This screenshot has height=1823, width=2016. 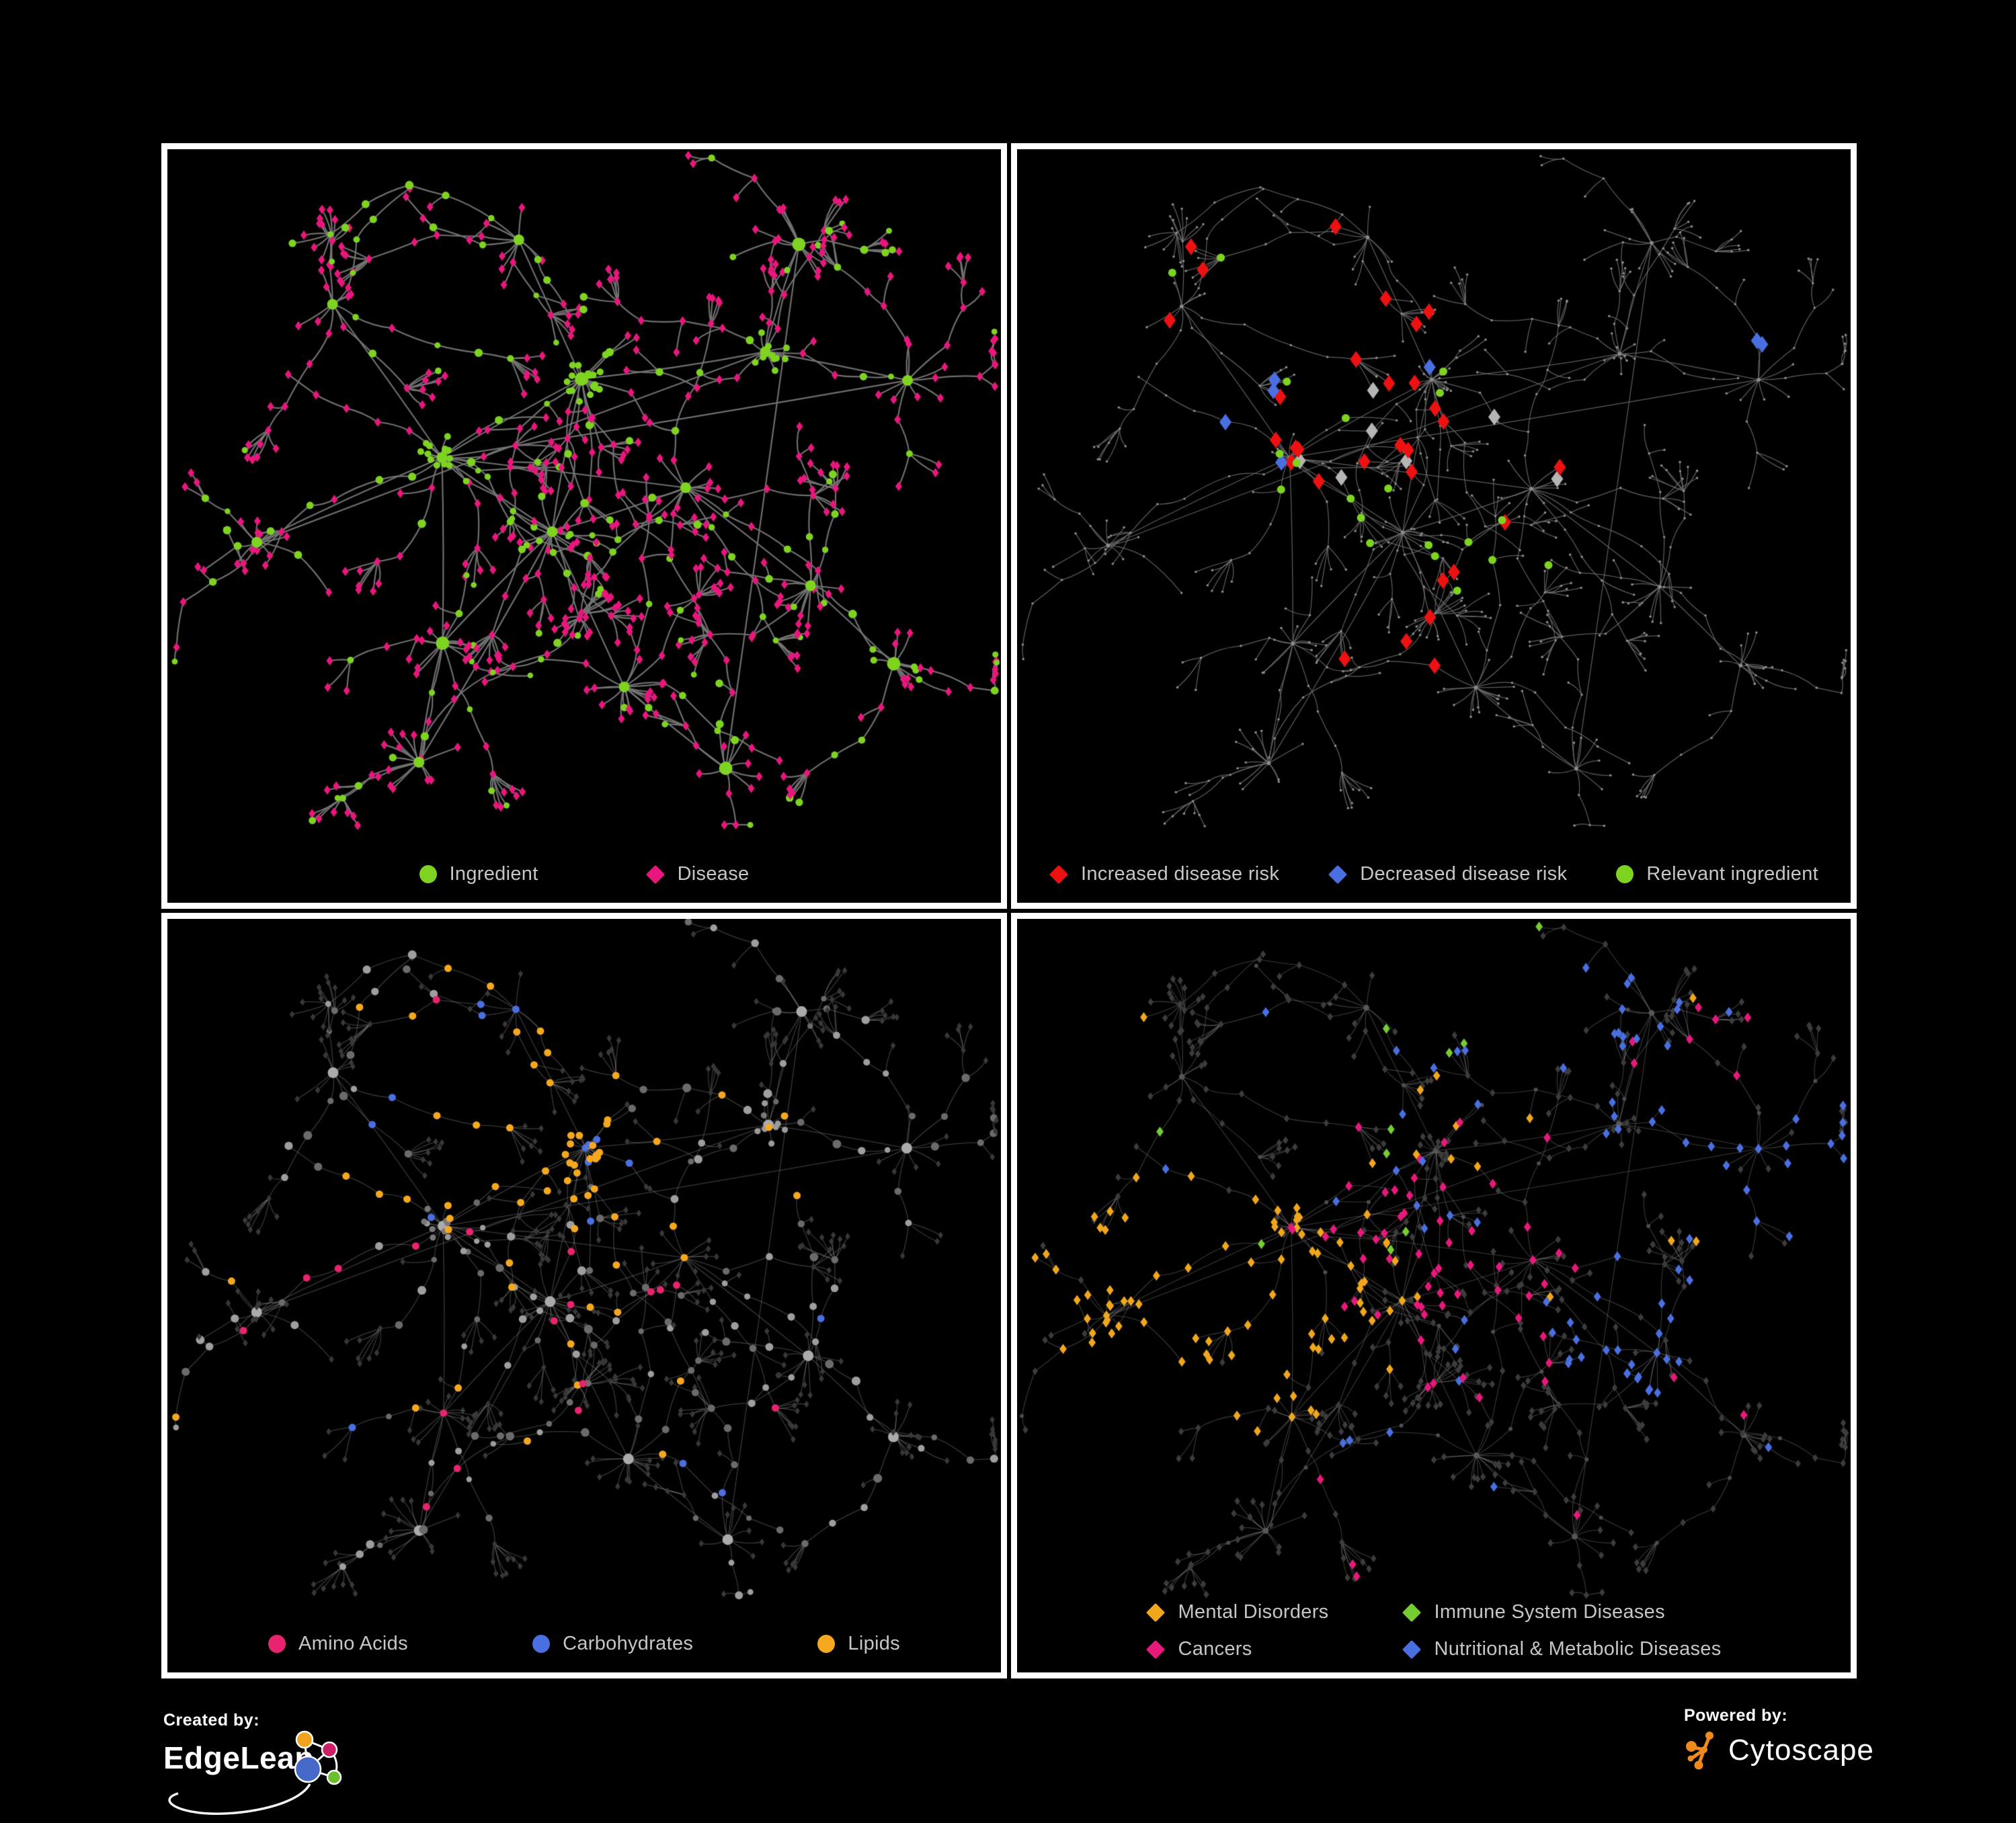 What do you see at coordinates (1736, 1715) in the screenshot?
I see `powered-by-label: Powered by:` at bounding box center [1736, 1715].